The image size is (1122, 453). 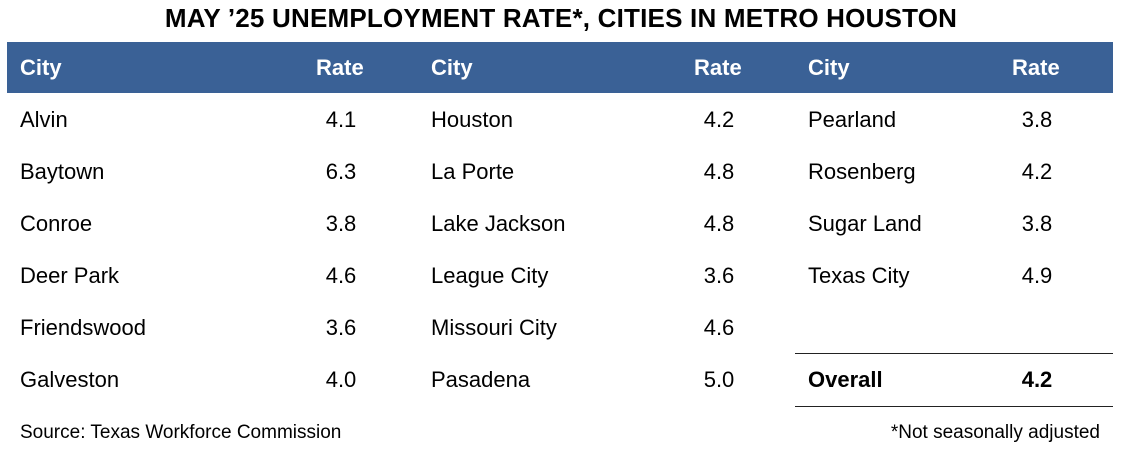 I want to click on city-name: Sugar Land, so click(x=865, y=223).